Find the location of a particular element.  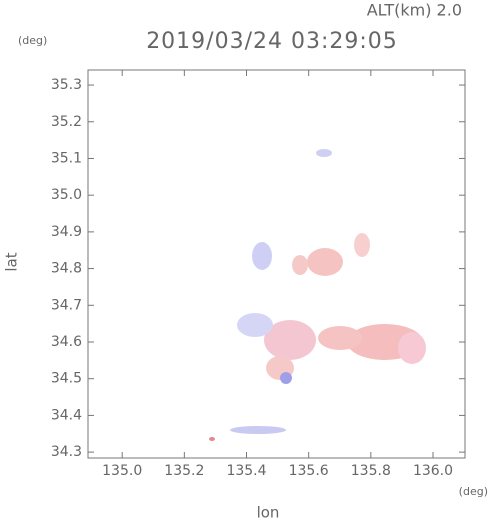

y-tick-label: 34.7 is located at coordinates (66, 305).